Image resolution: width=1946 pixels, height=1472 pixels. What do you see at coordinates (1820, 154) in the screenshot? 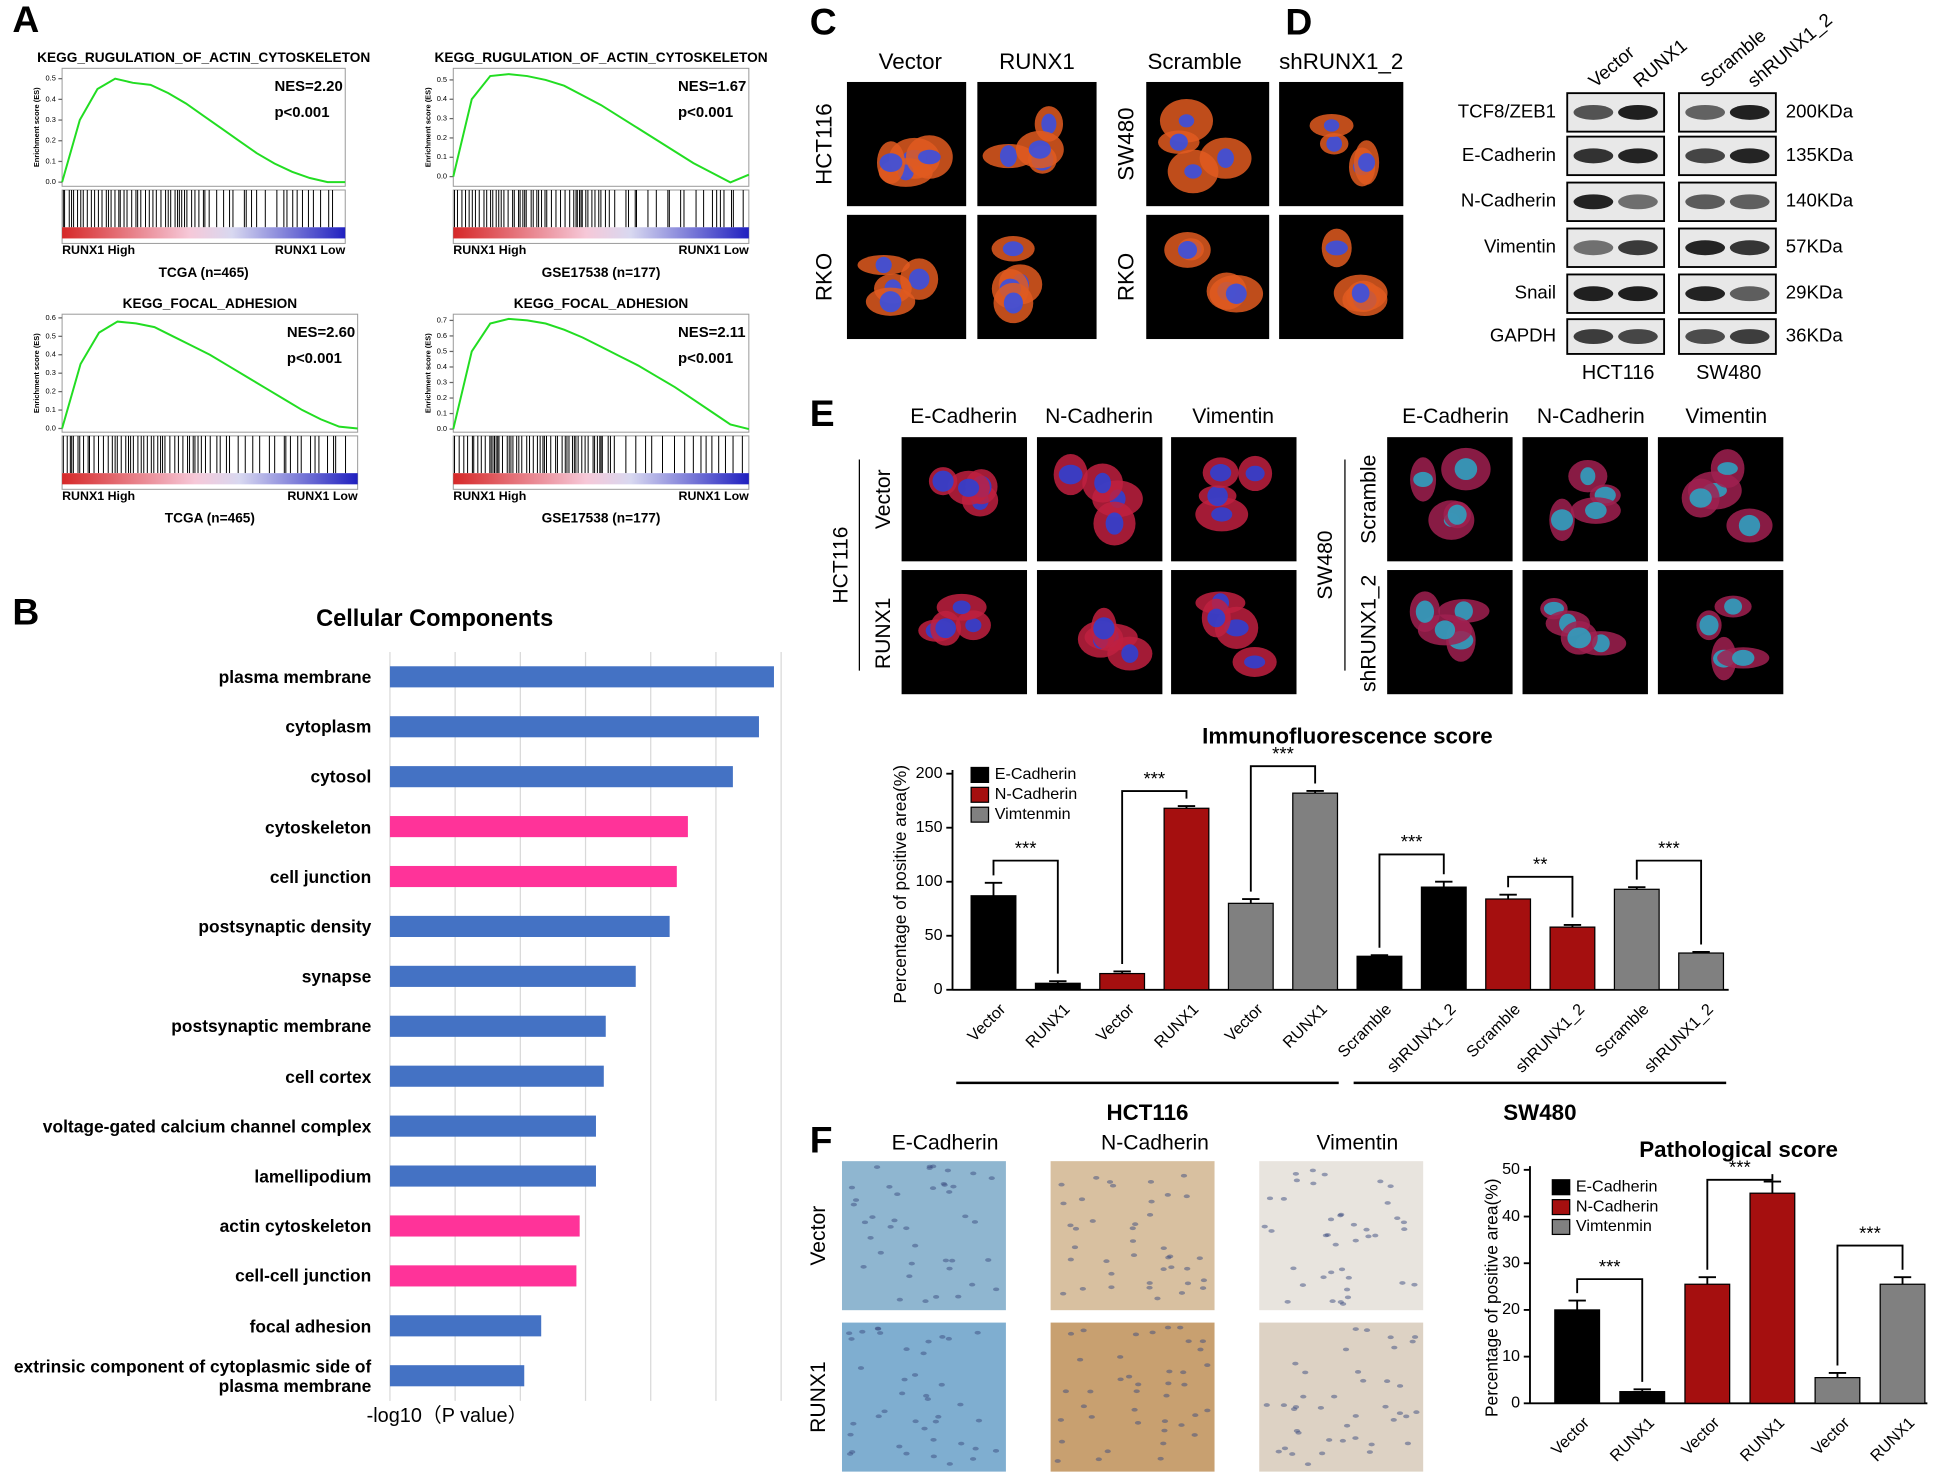
I see `size-label: 135KDa` at bounding box center [1820, 154].